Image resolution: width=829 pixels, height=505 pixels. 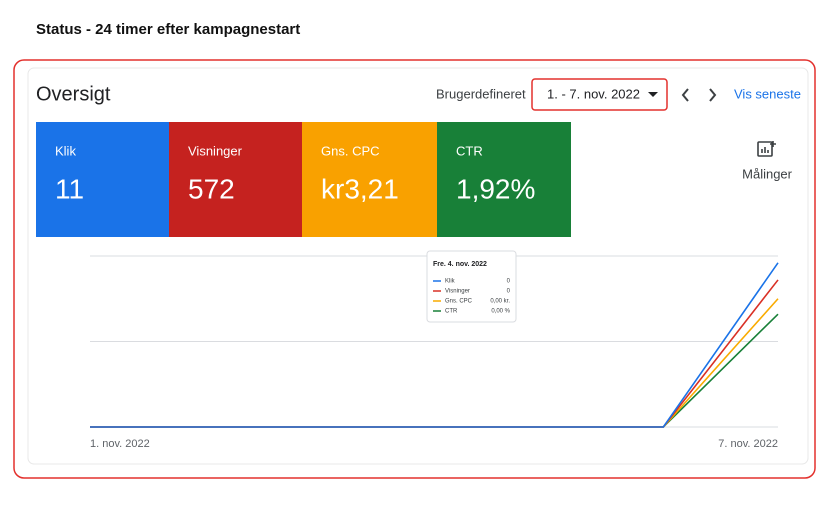 What do you see at coordinates (69, 188) in the screenshot?
I see `metric-value: 11` at bounding box center [69, 188].